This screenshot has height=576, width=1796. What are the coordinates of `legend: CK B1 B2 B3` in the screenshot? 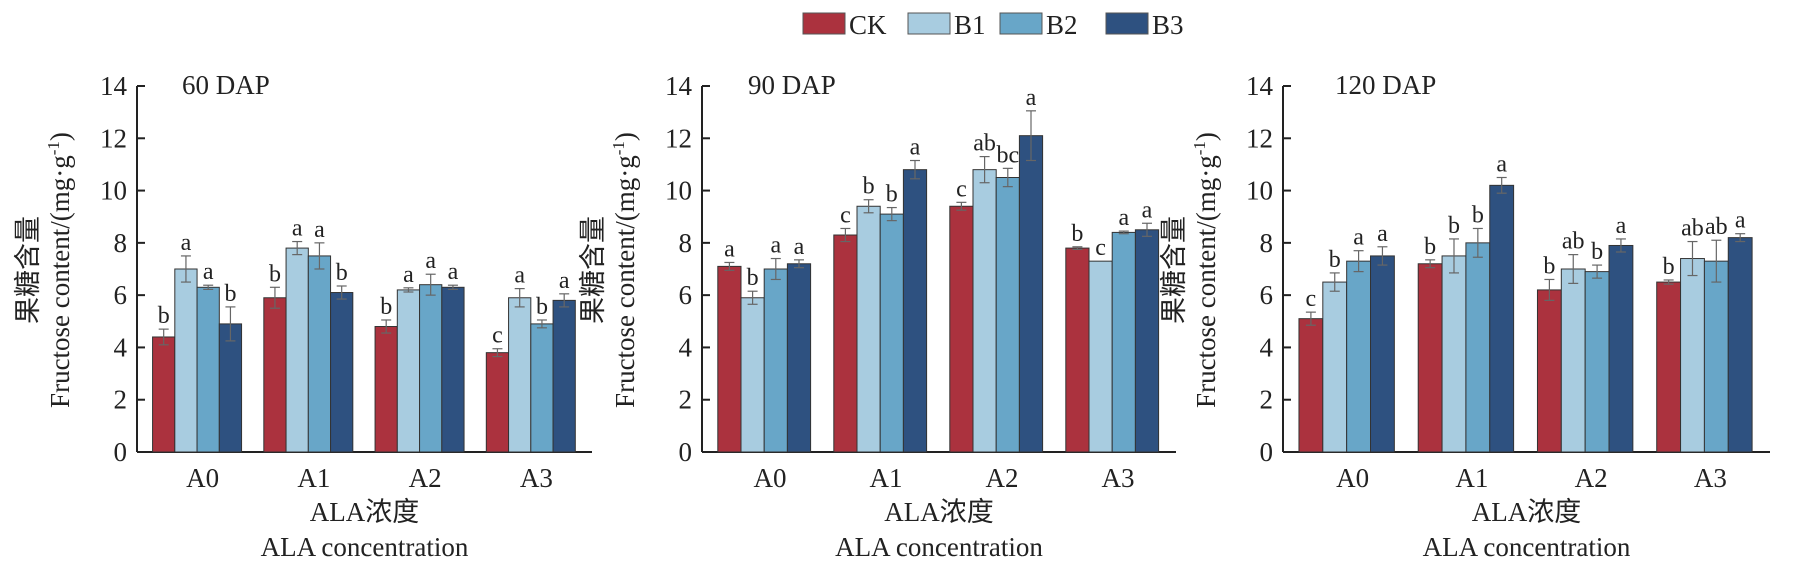 It's located at (993, 25).